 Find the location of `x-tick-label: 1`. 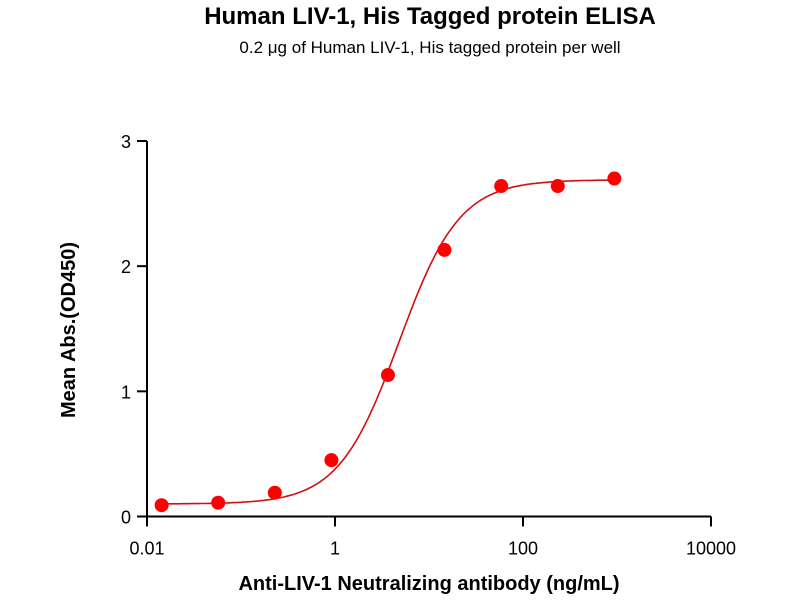

x-tick-label: 1 is located at coordinates (335, 549).